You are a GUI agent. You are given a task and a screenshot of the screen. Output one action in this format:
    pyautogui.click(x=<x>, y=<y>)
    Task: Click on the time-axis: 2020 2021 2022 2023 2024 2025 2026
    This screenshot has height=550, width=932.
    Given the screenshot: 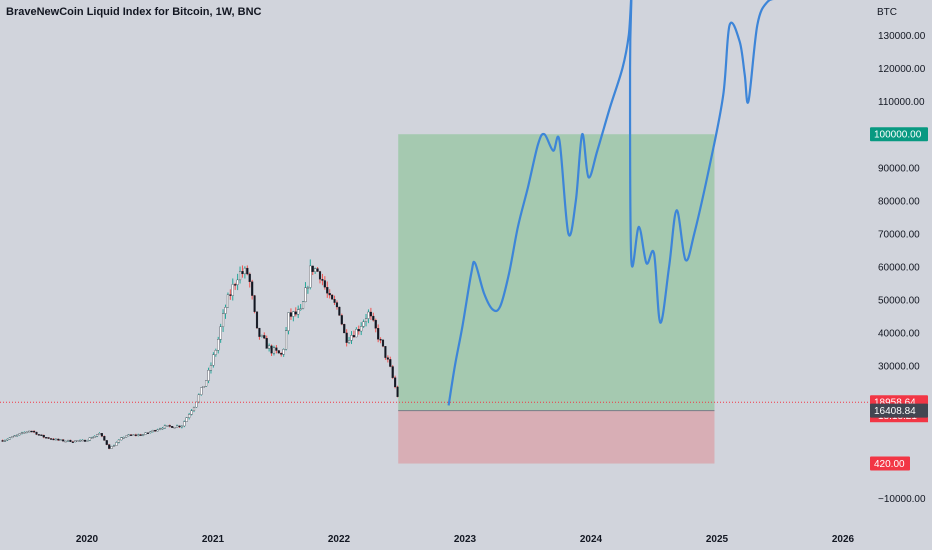 What is the action you would take?
    pyautogui.click(x=465, y=539)
    